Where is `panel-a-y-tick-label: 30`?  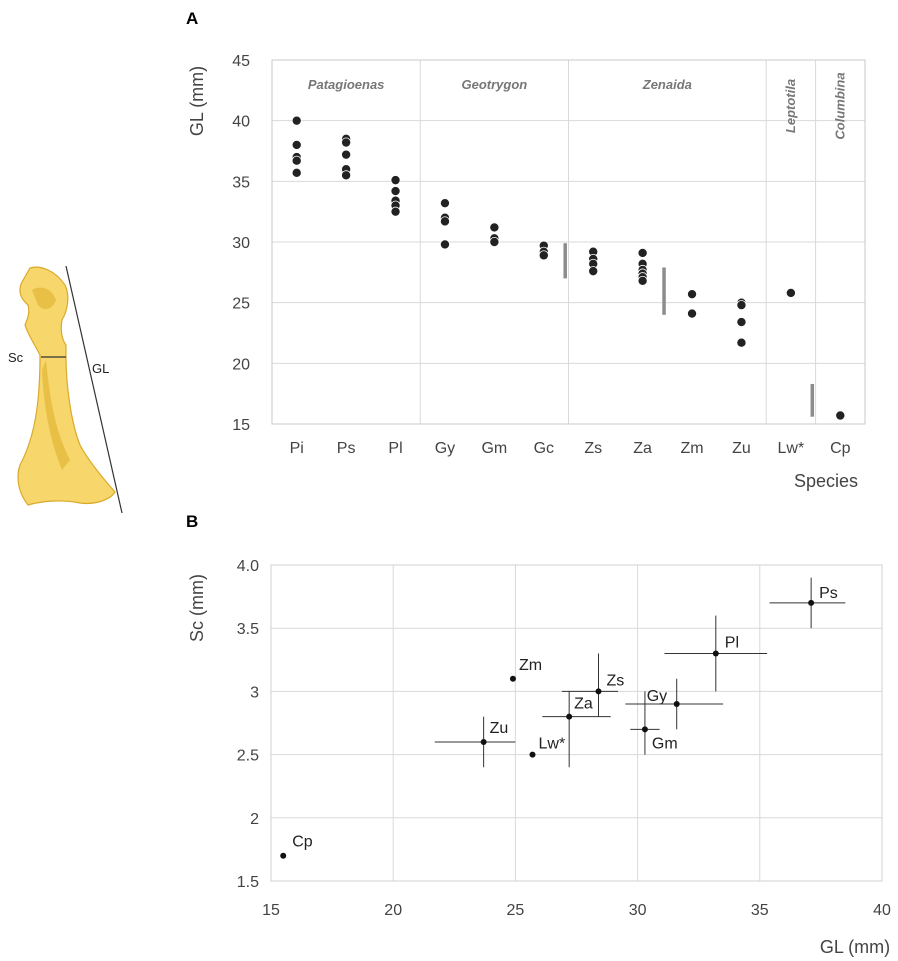
panel-a-y-tick-label: 30 is located at coordinates (241, 243).